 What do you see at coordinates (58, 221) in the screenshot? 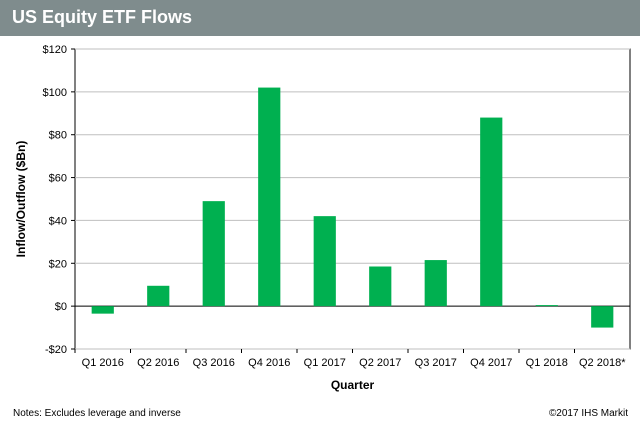
I see `y-tick-label: $40` at bounding box center [58, 221].